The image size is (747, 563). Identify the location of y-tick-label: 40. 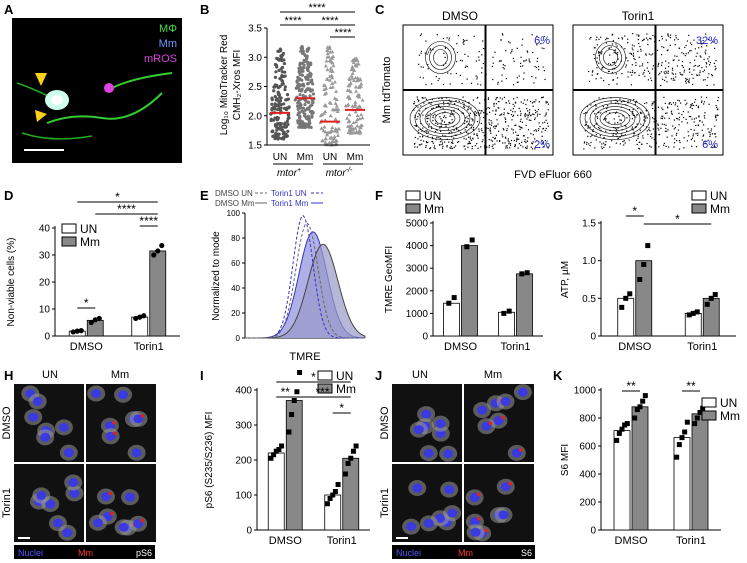
(235, 288).